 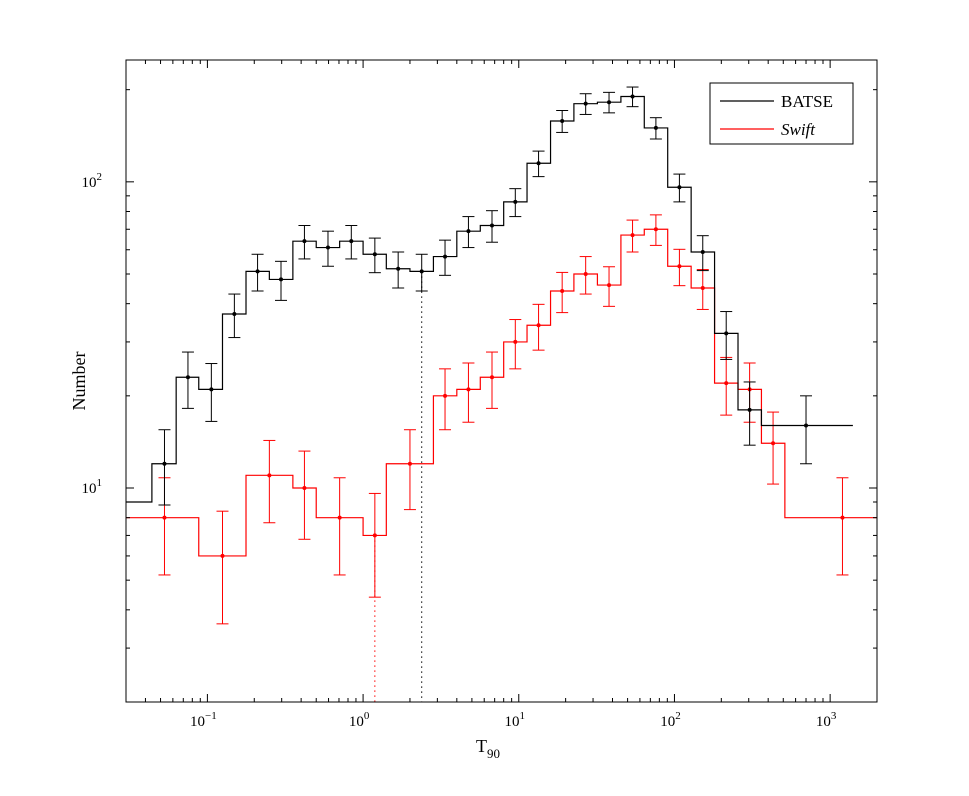 I want to click on x-tick-label-1: 10⁰, so click(x=359, y=720).